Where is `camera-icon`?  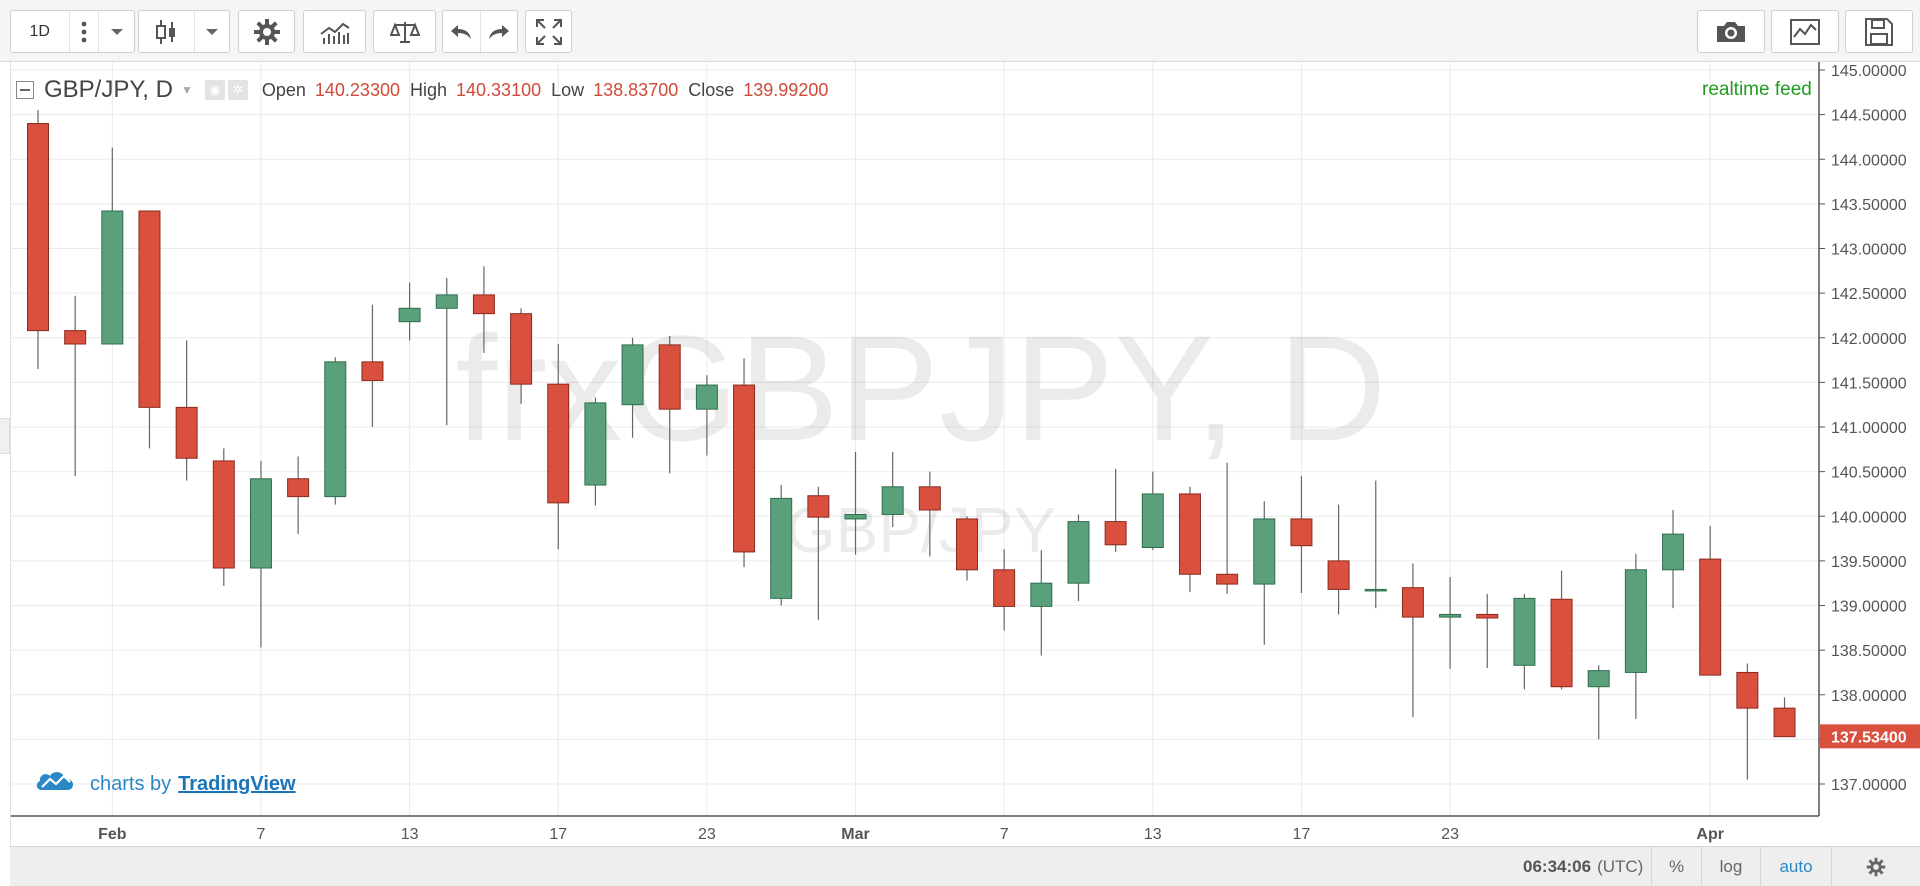
camera-icon is located at coordinates (1731, 31).